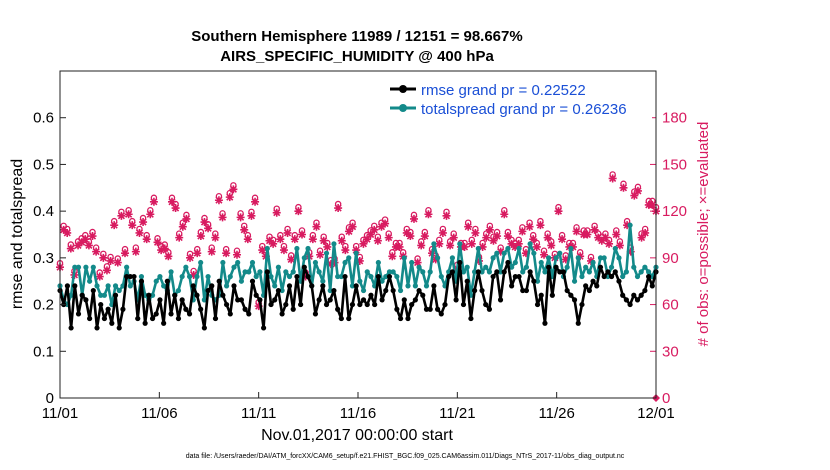 The width and height of the screenshot is (830, 470). I want to click on chart-subtitle: AIRS_SPECIFIC_HUMIDITY @ 400 hPa, so click(357, 56).